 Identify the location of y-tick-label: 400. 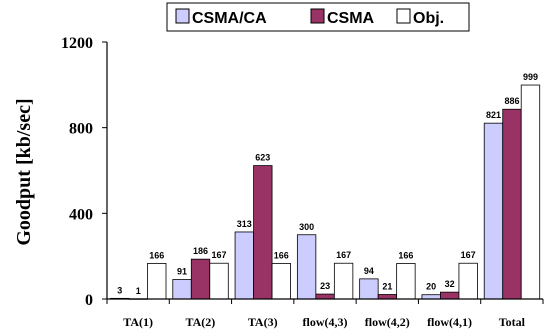
(81, 214).